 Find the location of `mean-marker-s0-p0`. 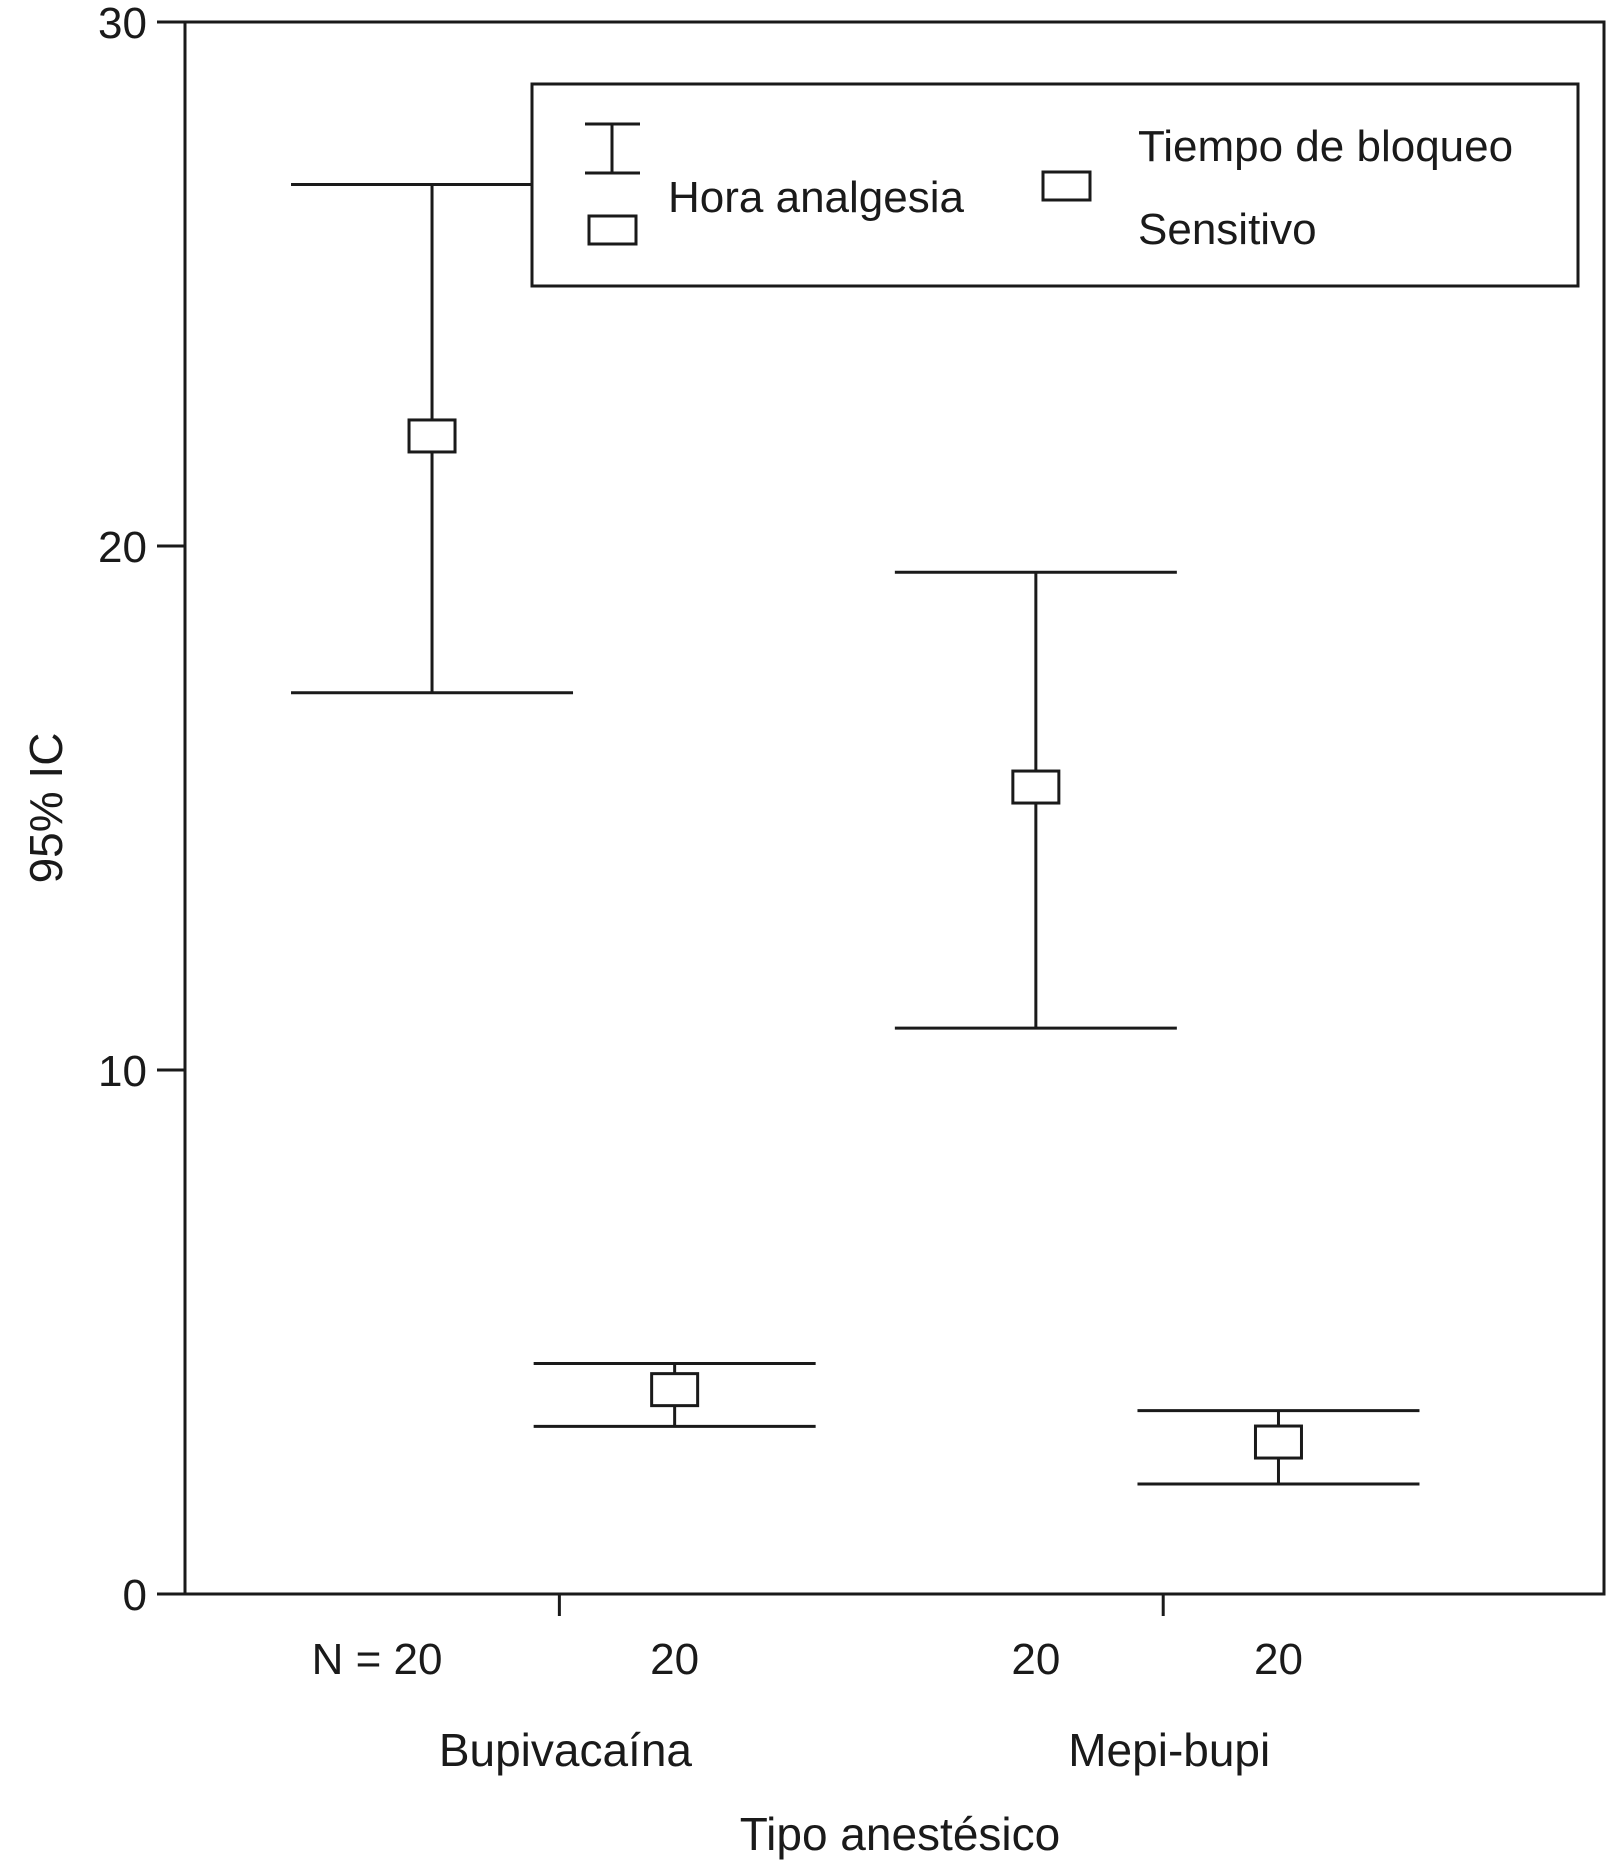

mean-marker-s0-p0 is located at coordinates (432, 436).